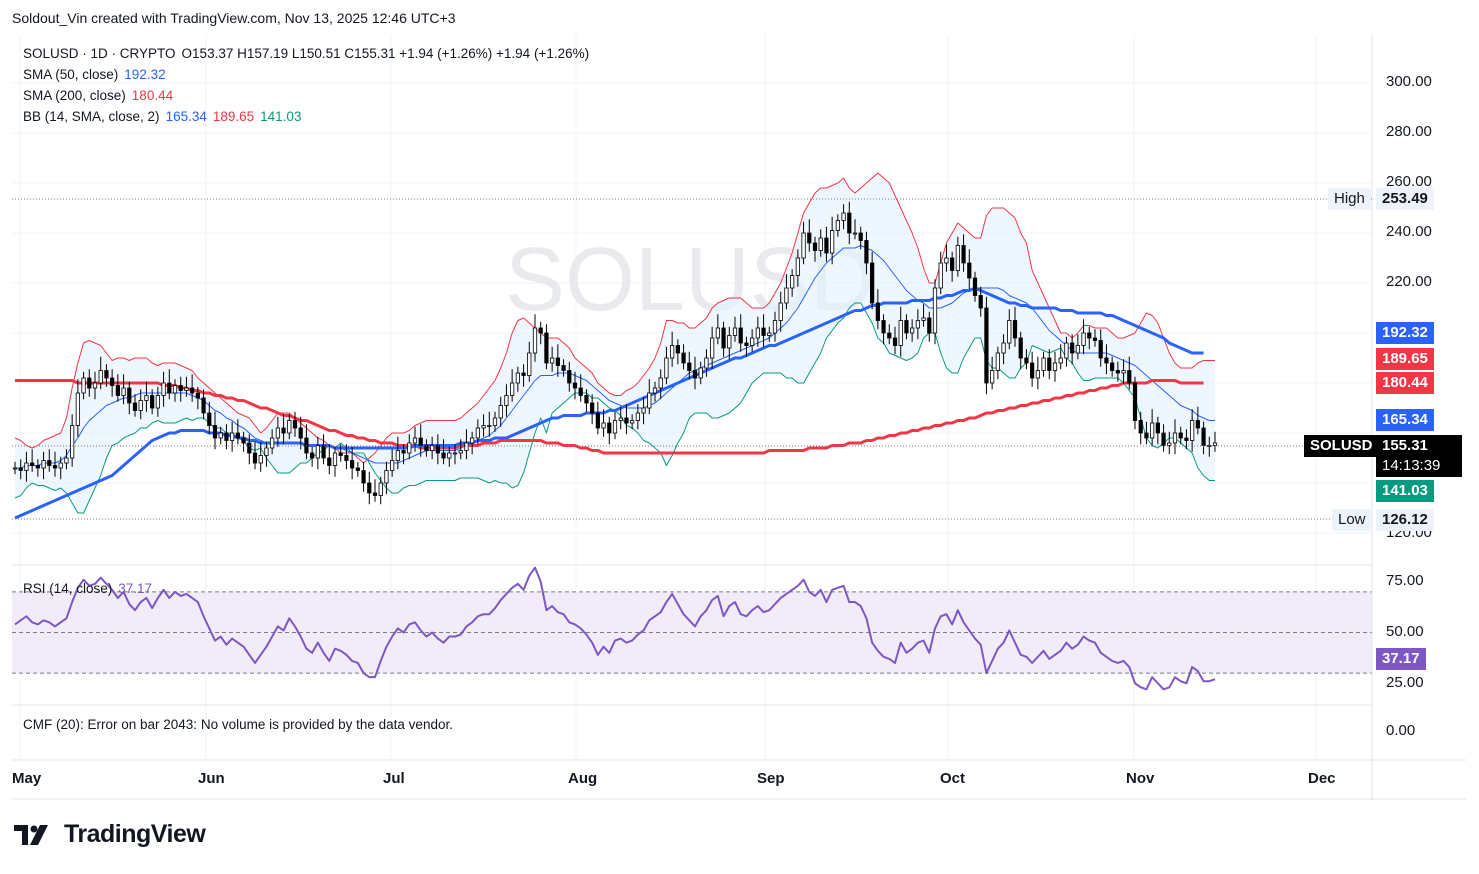 The height and width of the screenshot is (874, 1479). What do you see at coordinates (394, 778) in the screenshot?
I see `x-tick: Jul` at bounding box center [394, 778].